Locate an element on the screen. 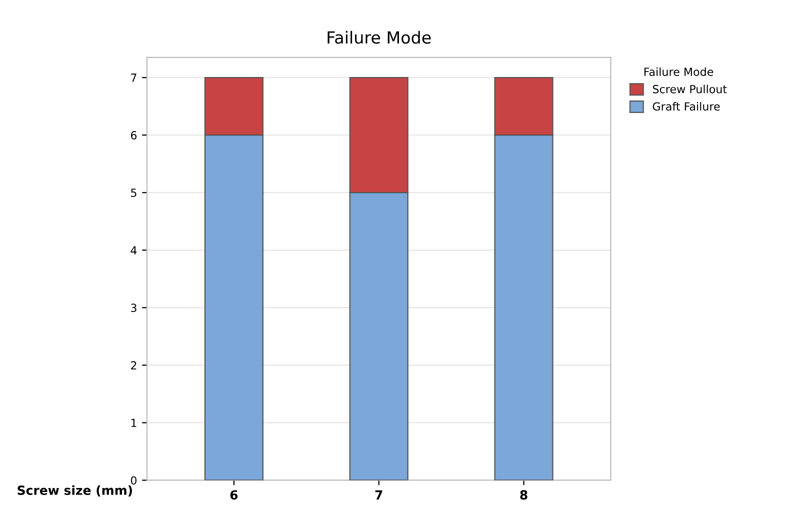 This screenshot has width=786, height=522. x-tick-label: 7 is located at coordinates (378, 495).